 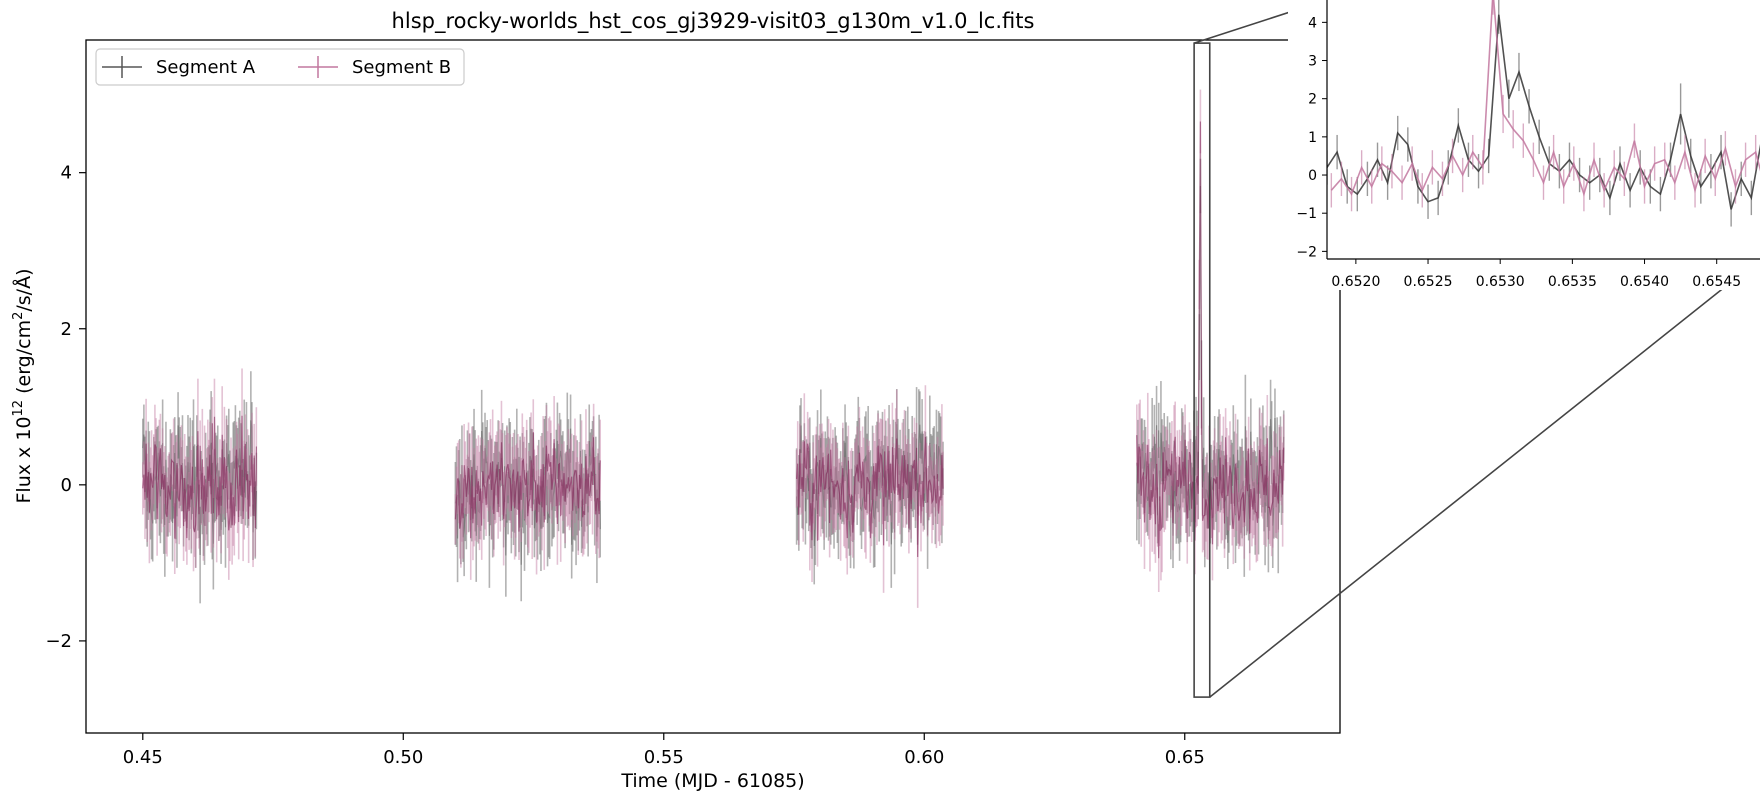 What do you see at coordinates (1428, 282) in the screenshot?
I see `inset-x-tick-label: 0.6525` at bounding box center [1428, 282].